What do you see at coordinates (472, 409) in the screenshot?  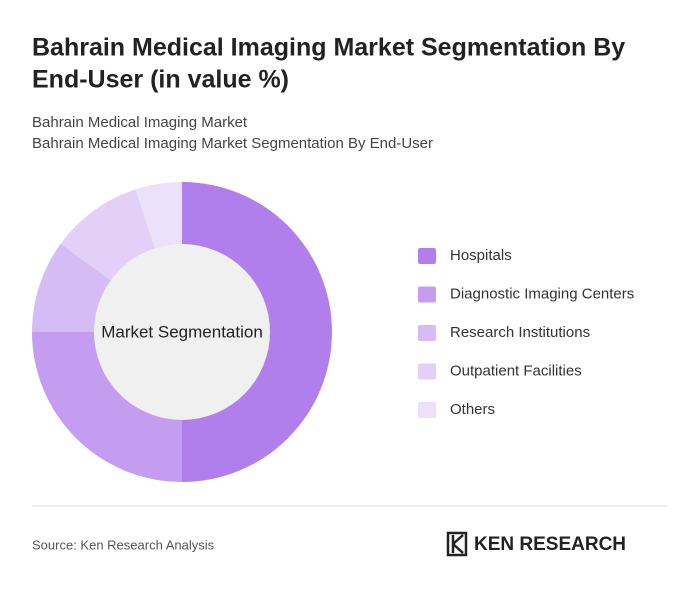 I see `legend-label: Others` at bounding box center [472, 409].